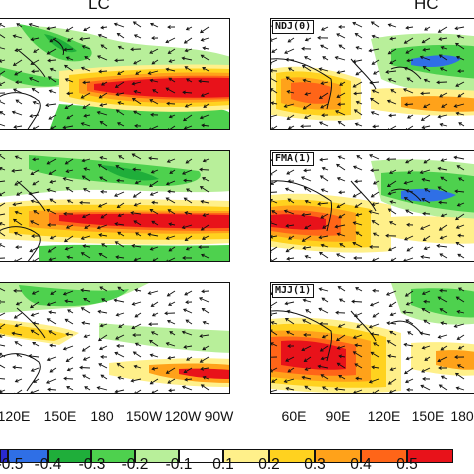 The image size is (474, 474). I want to click on colorbar-label-0: -0.5, so click(12, 464).